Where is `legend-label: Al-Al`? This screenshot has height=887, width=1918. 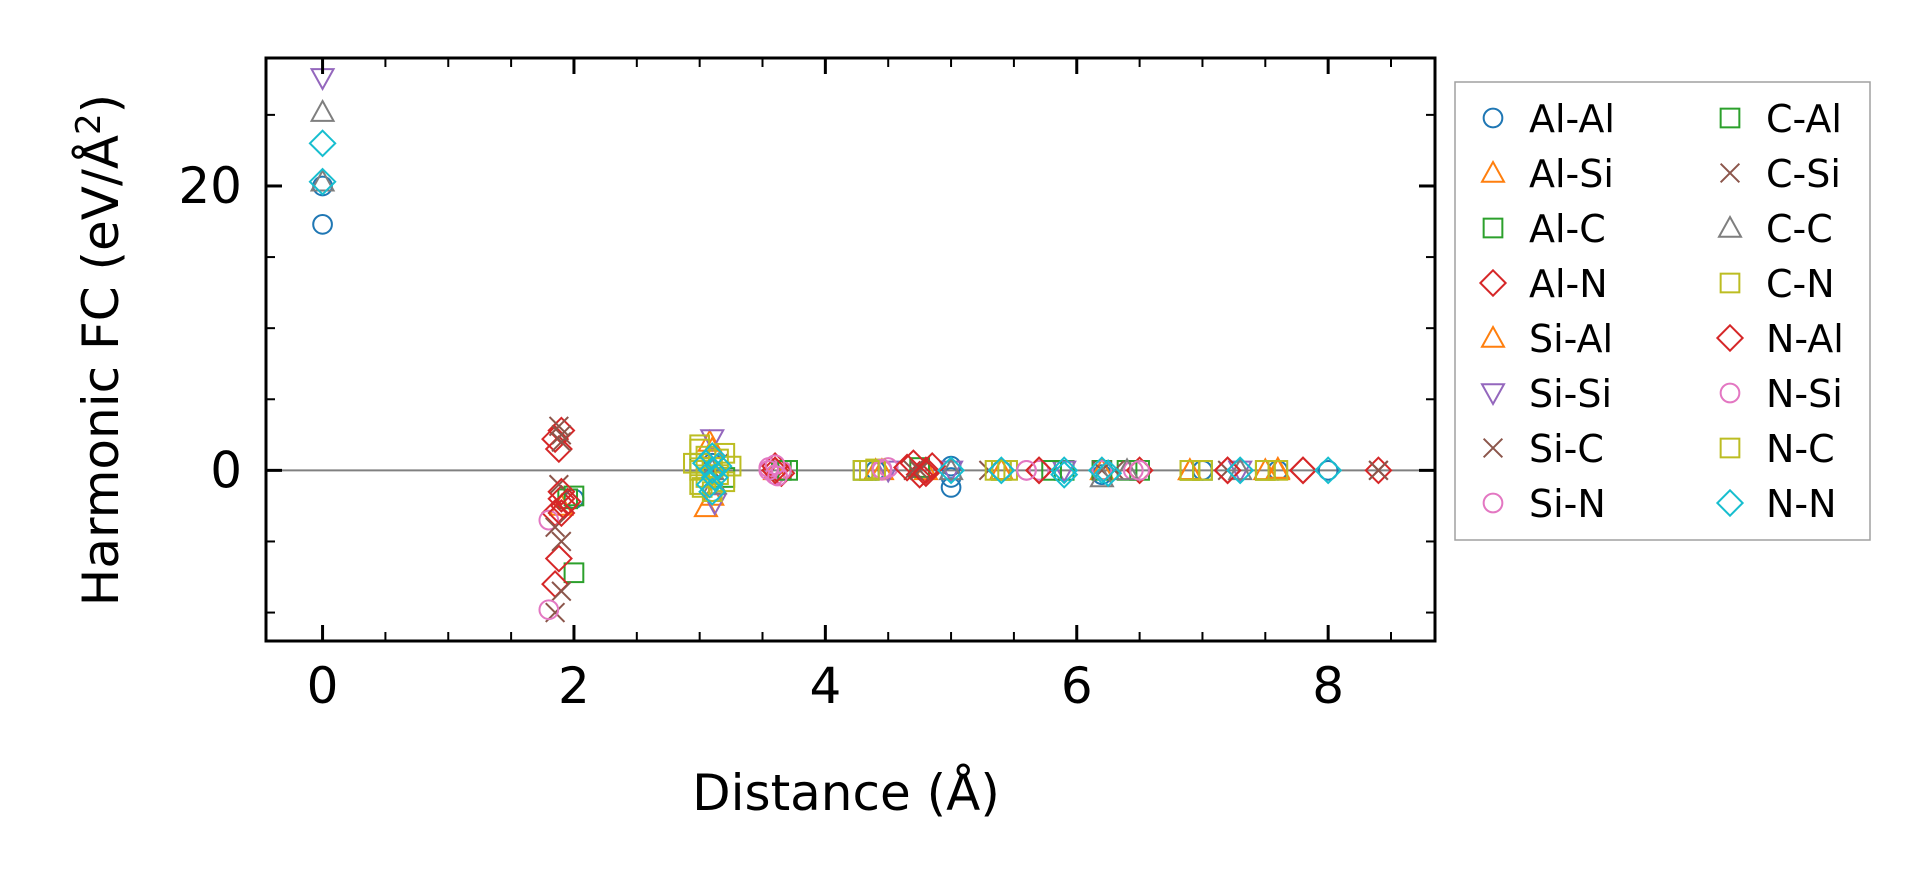 legend-label: Al-Al is located at coordinates (1572, 119).